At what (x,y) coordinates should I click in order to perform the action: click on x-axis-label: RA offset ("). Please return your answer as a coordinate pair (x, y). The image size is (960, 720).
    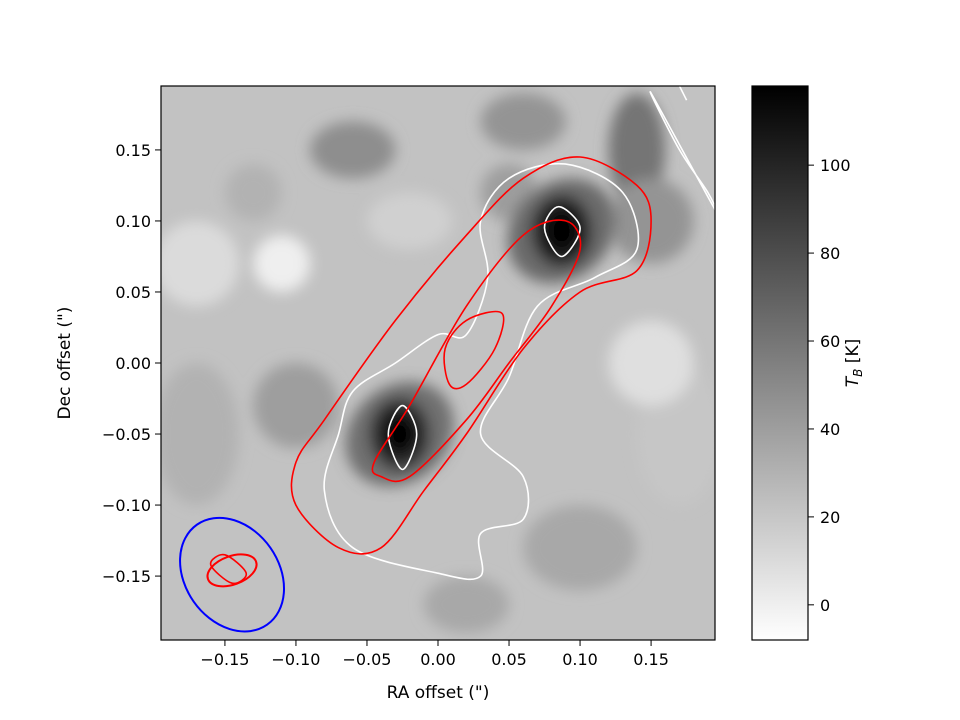
    Looking at the image, I should click on (438, 693).